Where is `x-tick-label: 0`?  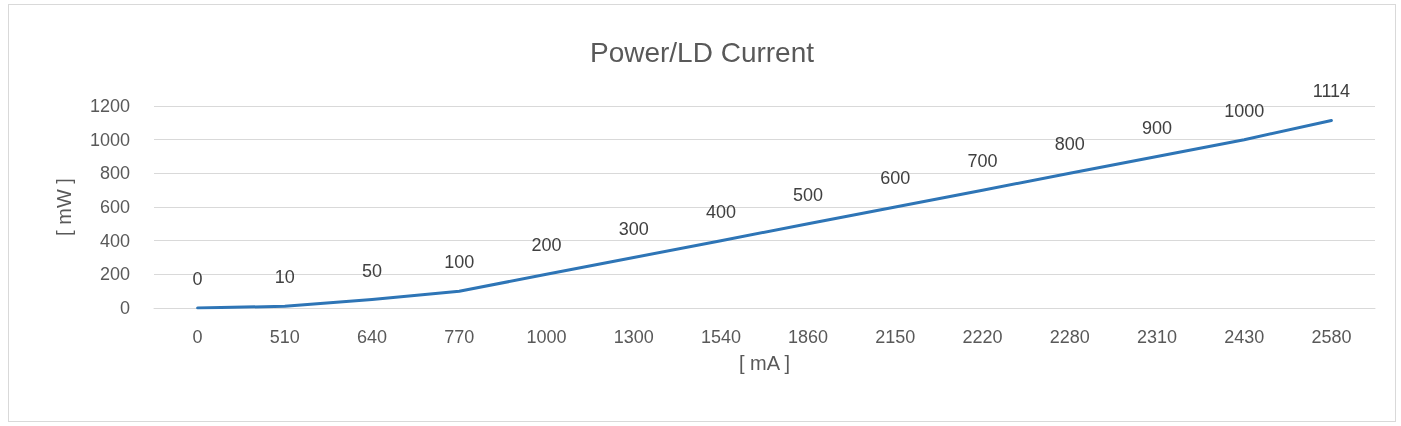 x-tick-label: 0 is located at coordinates (197, 337).